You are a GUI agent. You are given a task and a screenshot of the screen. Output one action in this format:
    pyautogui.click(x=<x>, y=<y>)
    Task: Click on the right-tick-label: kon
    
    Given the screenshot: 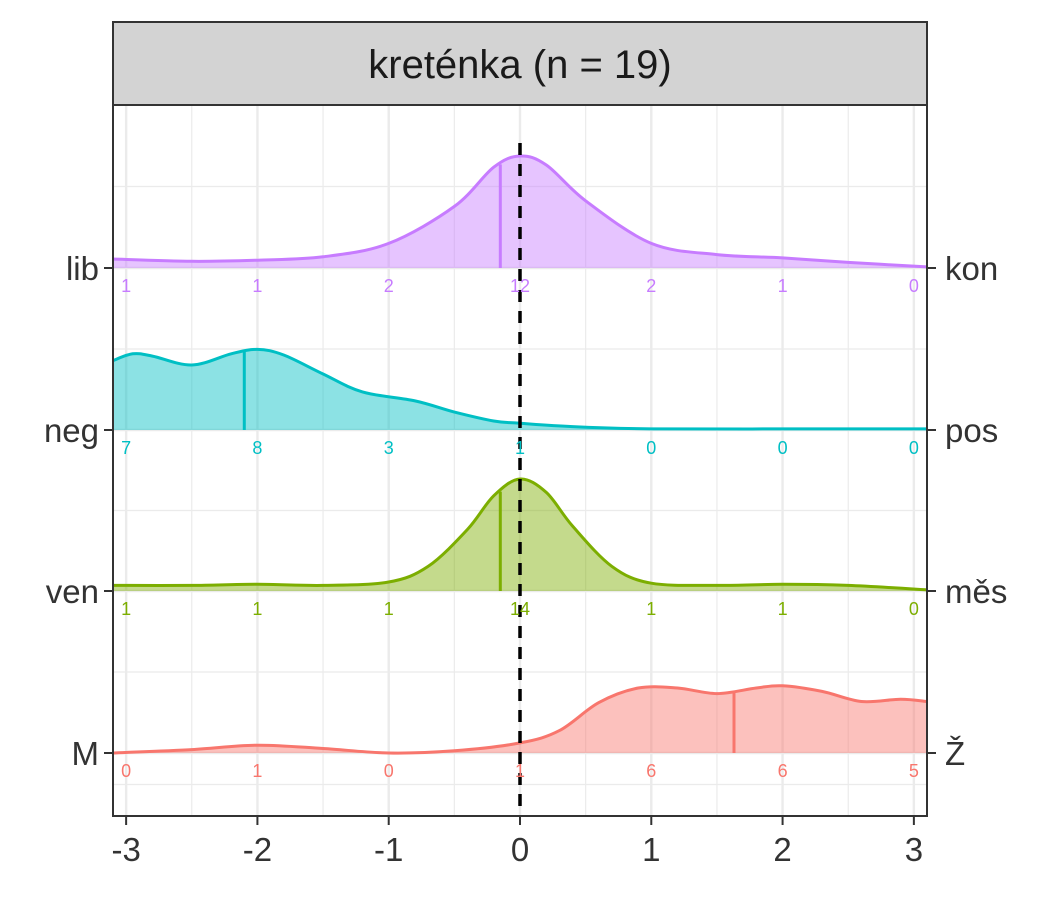 What is the action you would take?
    pyautogui.click(x=971, y=268)
    